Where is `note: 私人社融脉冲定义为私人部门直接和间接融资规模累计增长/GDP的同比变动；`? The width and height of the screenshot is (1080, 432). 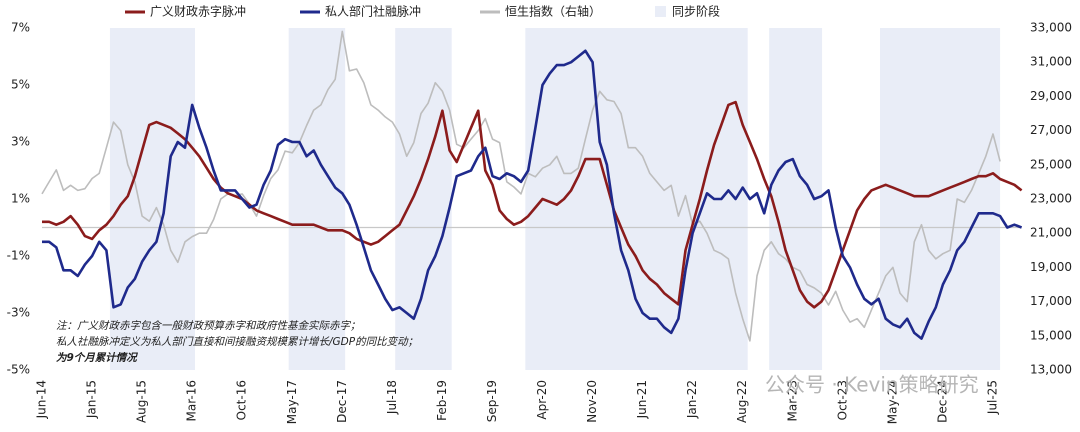
note: 私人社融脉冲定义为私人部门直接和间接融资规模累计增长/GDP的同比变动； is located at coordinates (237, 342).